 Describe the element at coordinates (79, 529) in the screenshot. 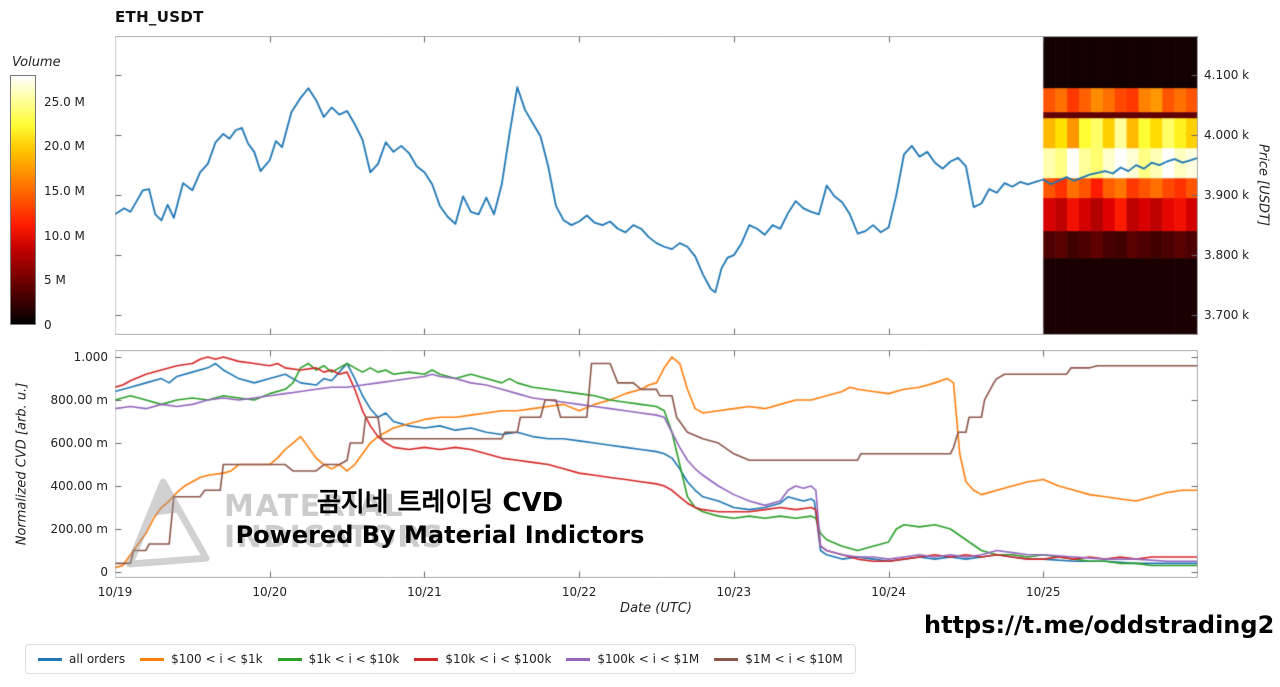

I see `cvd-tick-label: 200.00 m` at that location.